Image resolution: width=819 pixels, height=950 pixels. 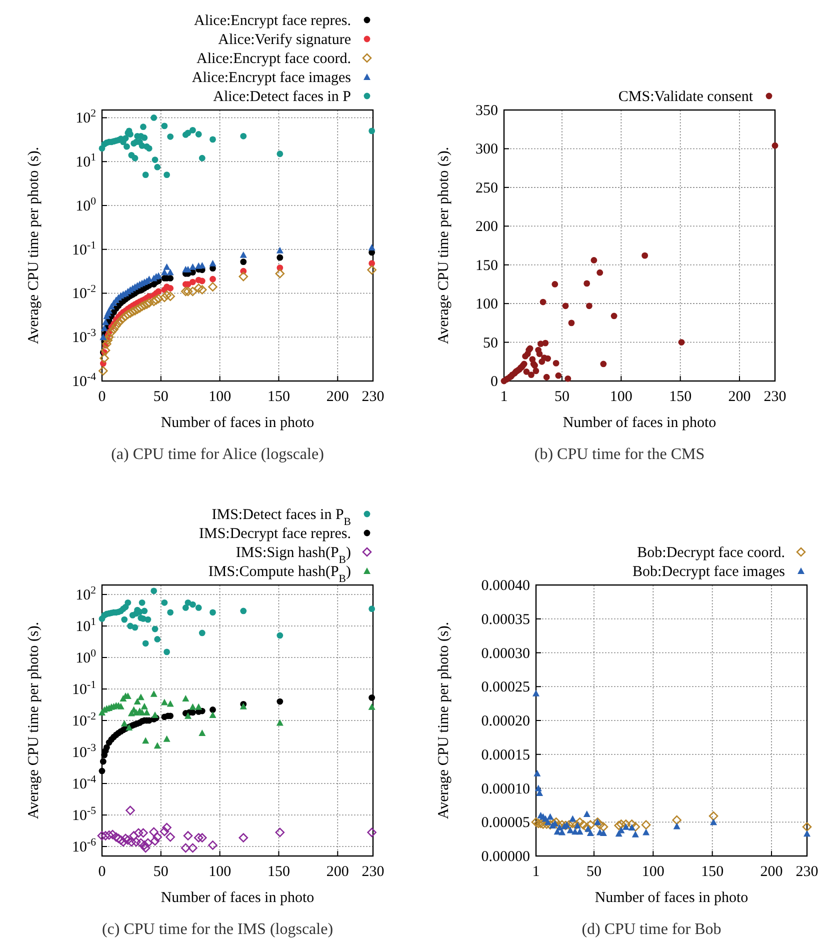 What do you see at coordinates (487, 304) in the screenshot?
I see `y-tick-label: 100` at bounding box center [487, 304].